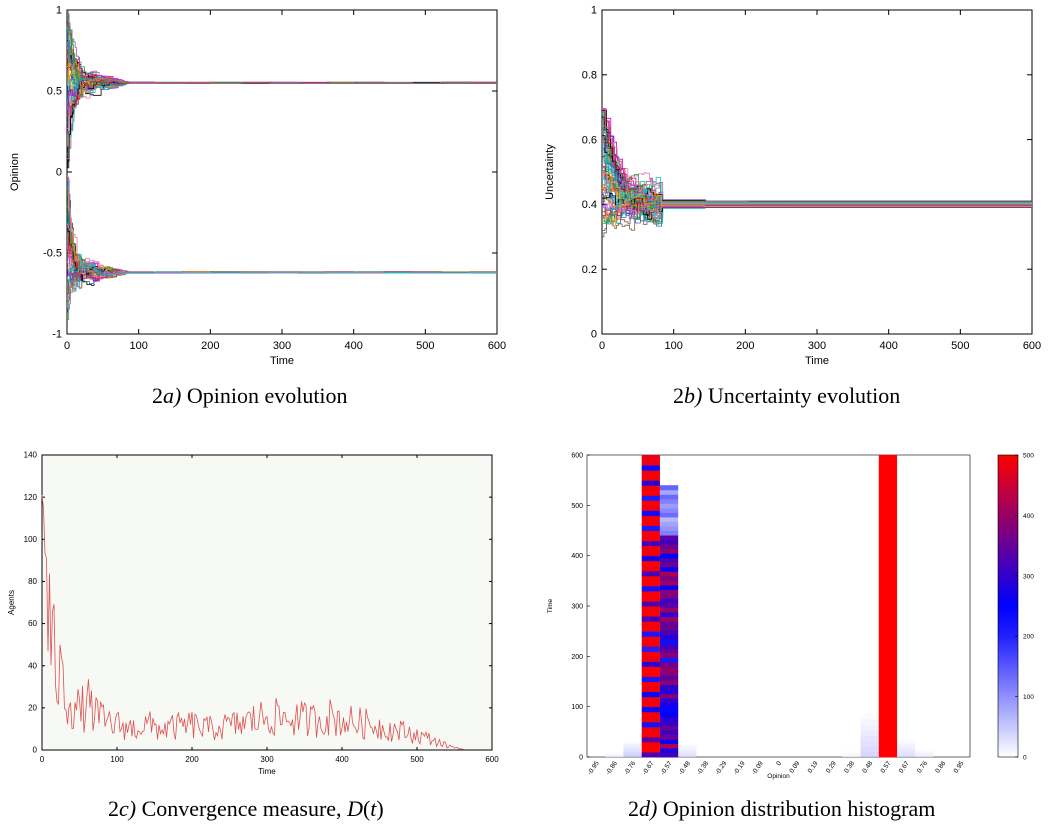 This screenshot has width=1058, height=827. Describe the element at coordinates (589, 75) in the screenshot. I see `y-tick-label: 0.8` at that location.